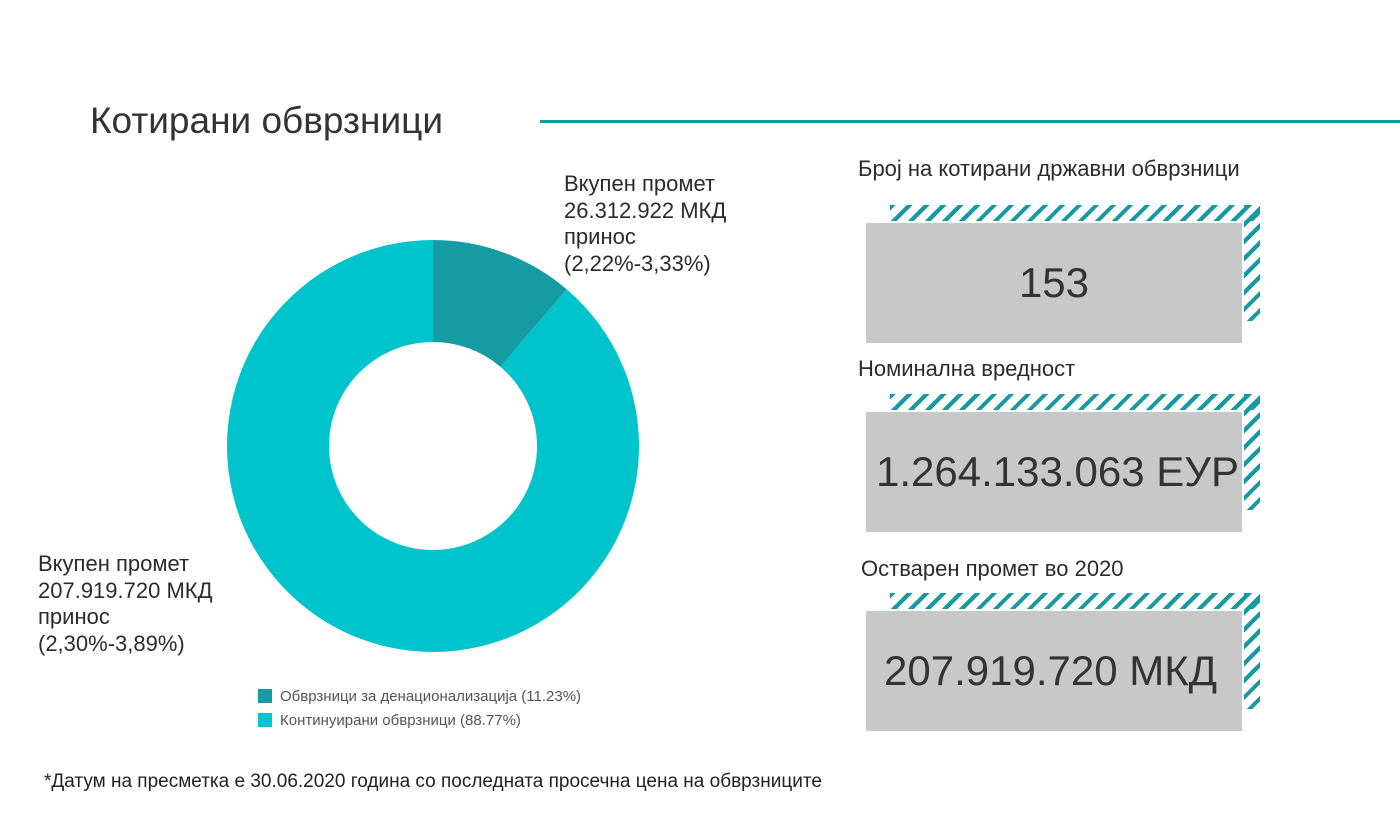  I want to click on slice-denationalization, so click(500, 303).